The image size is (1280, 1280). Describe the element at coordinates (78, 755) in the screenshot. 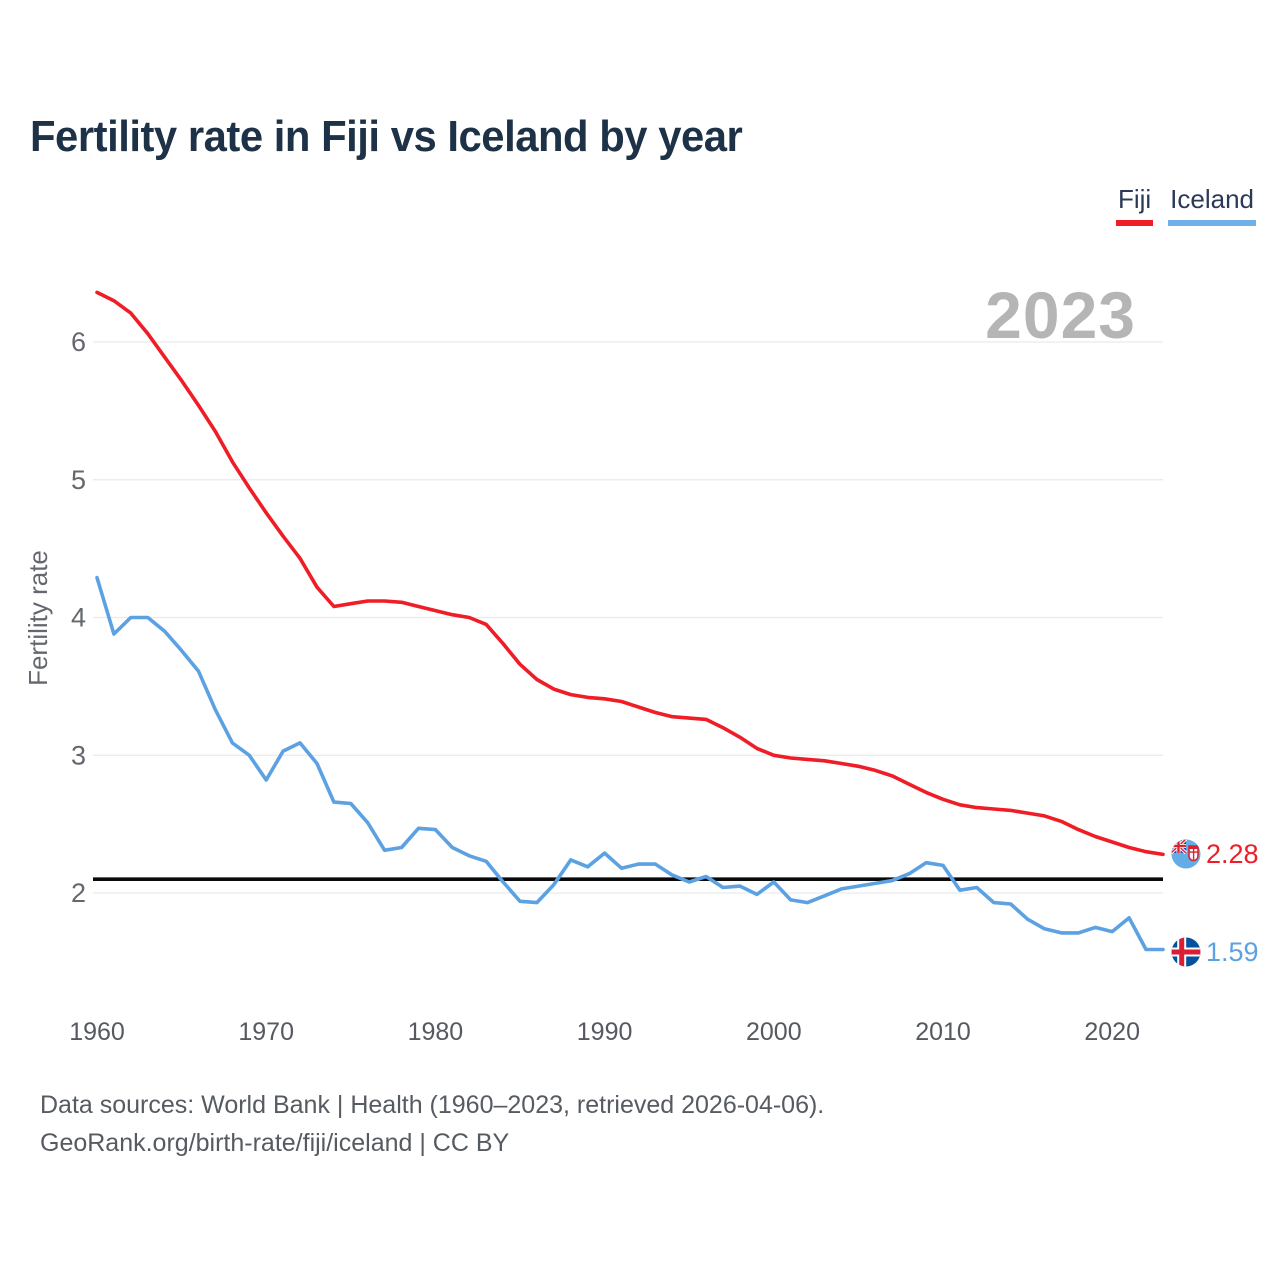

I see `y-tick-label: 3` at that location.